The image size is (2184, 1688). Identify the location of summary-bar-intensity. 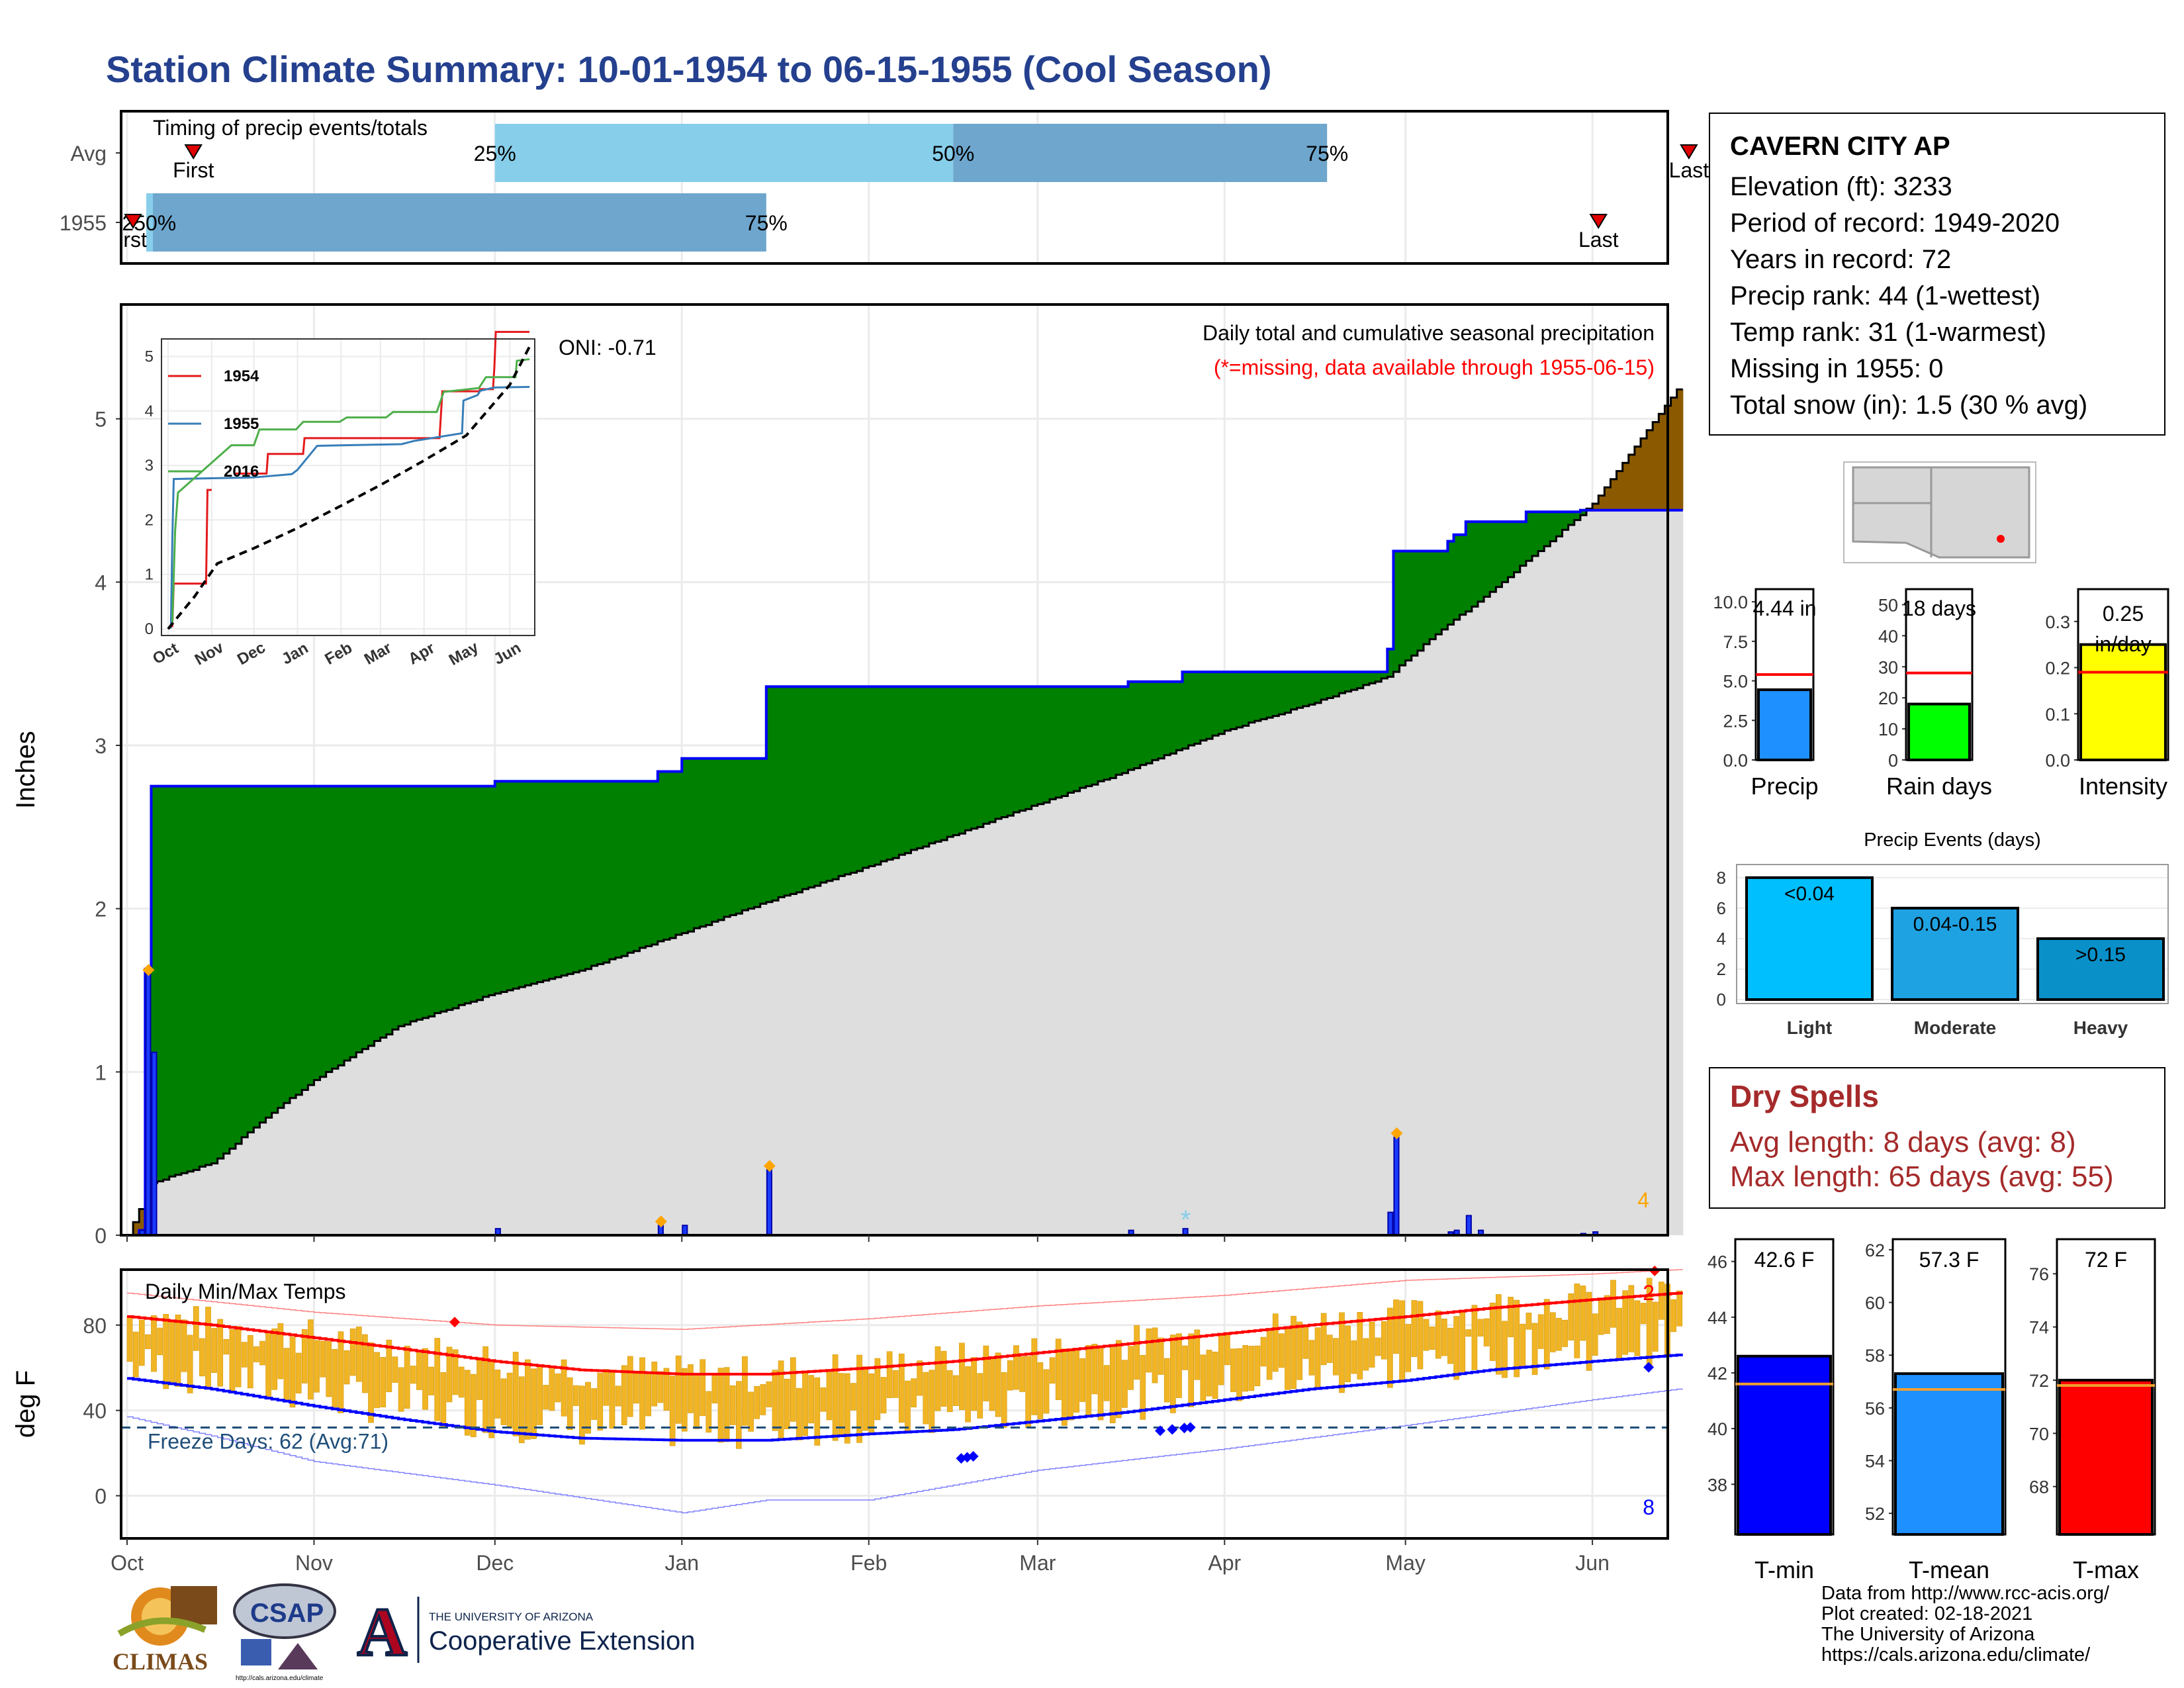
(2123, 702).